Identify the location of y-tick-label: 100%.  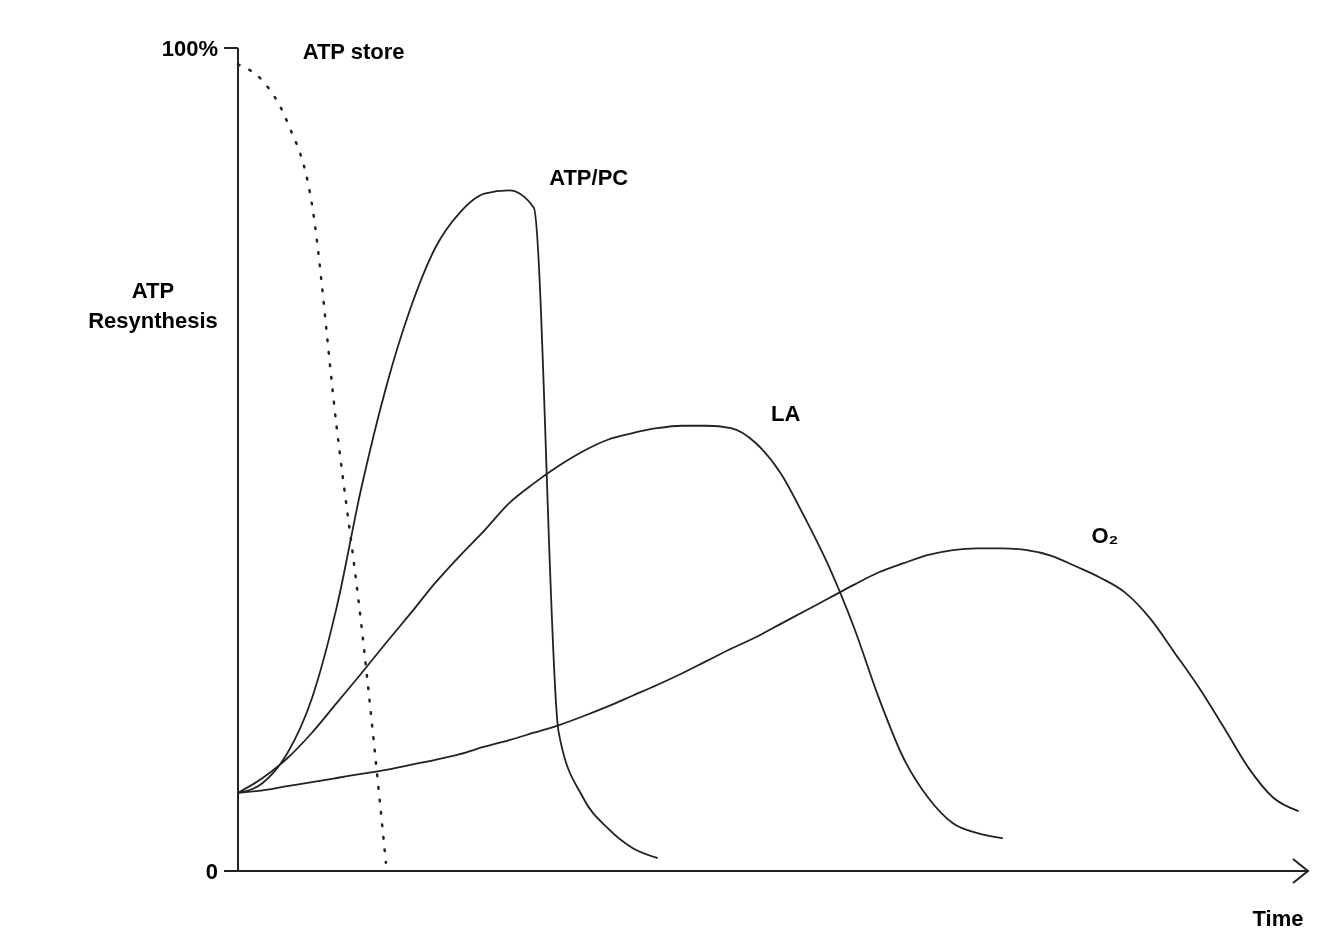
(189, 48).